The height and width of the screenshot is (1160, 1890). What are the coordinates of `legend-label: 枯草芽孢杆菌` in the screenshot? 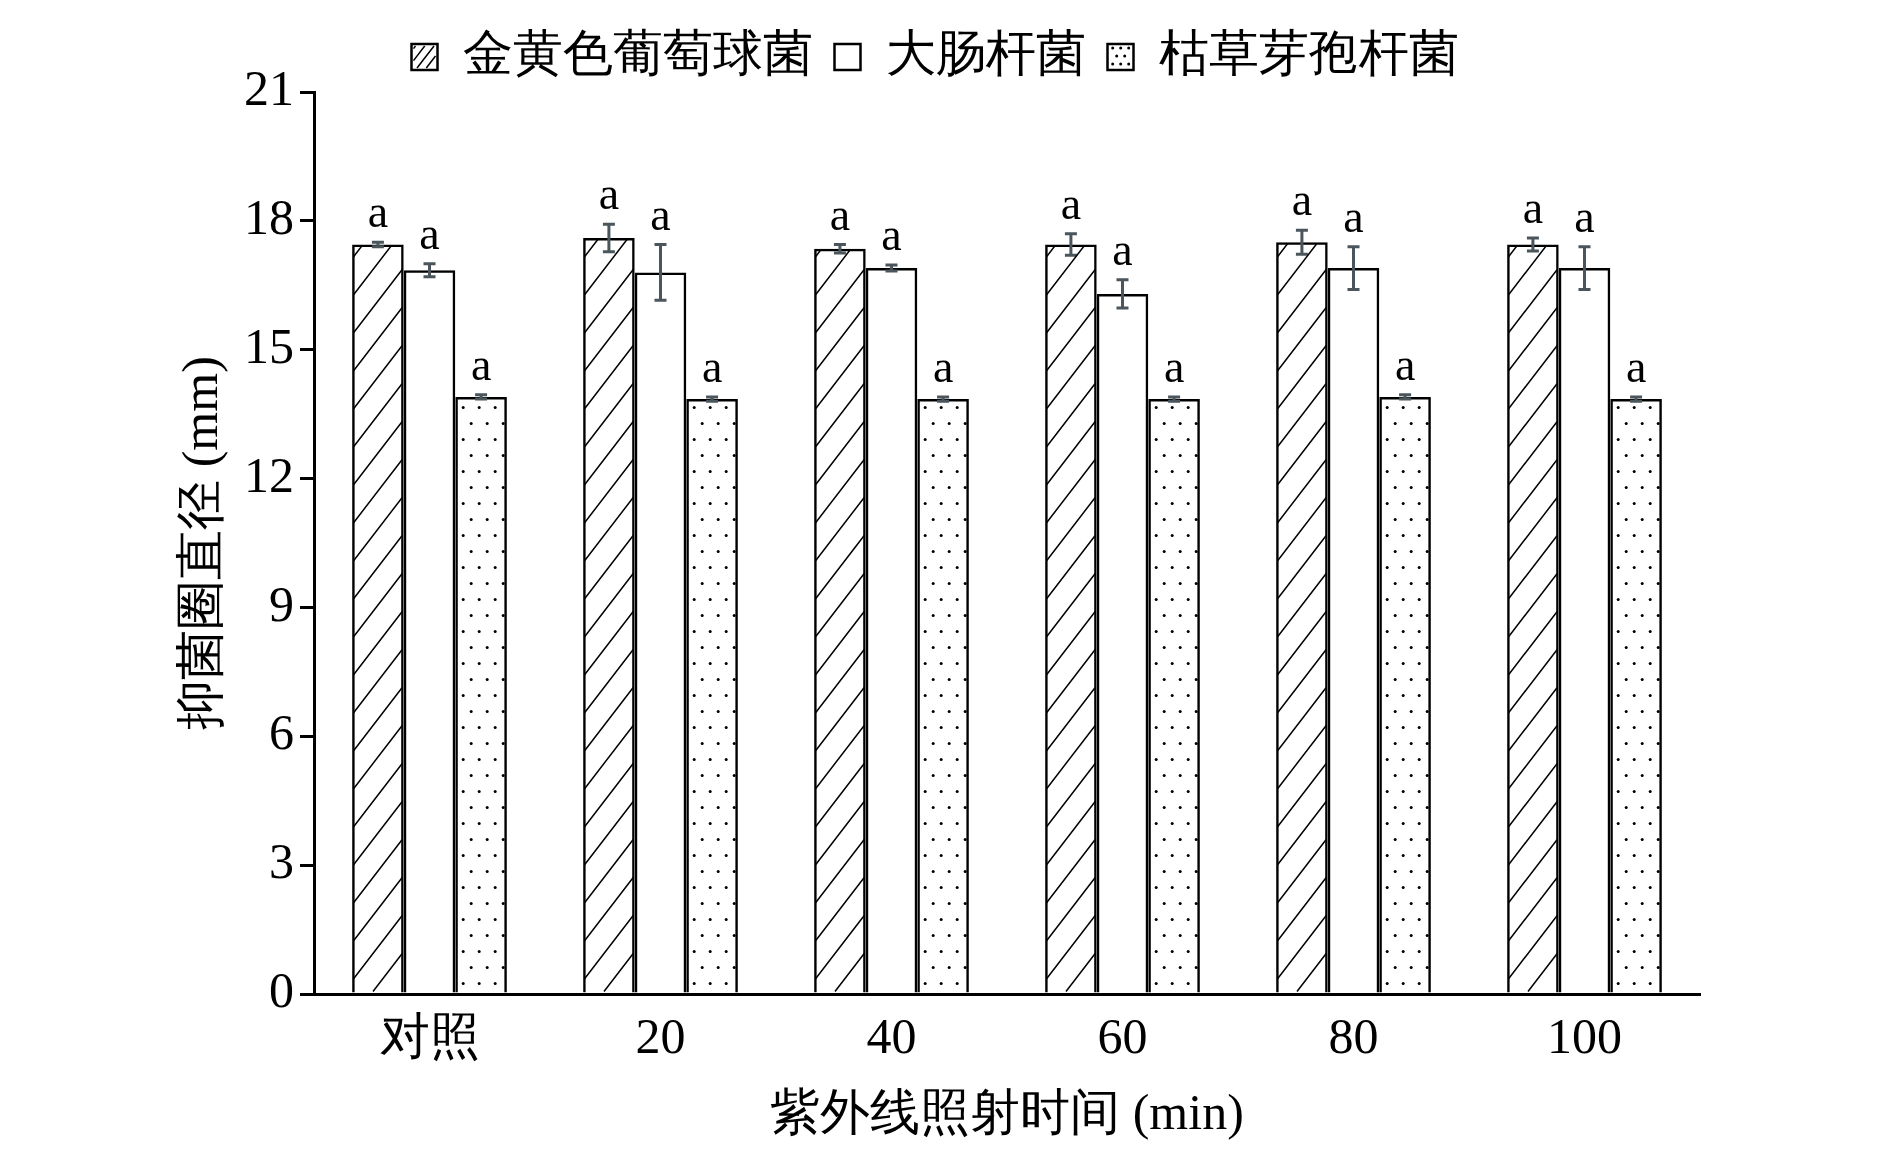 It's located at (1308, 53).